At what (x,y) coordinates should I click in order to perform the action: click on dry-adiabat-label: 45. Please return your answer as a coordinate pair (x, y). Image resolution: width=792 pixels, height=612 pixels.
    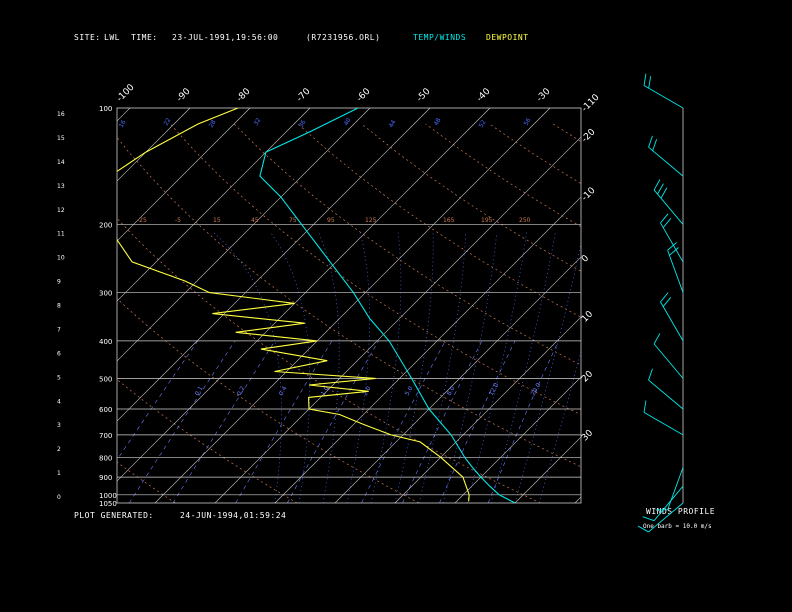
    Looking at the image, I should click on (255, 220).